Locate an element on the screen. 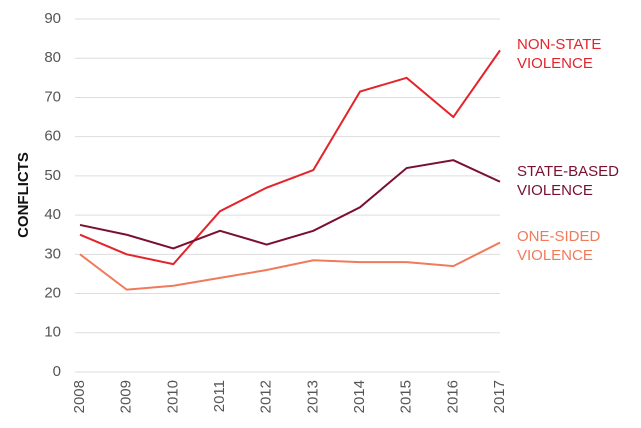  legend-label: NON-STATE VIOLENCE is located at coordinates (559, 54).